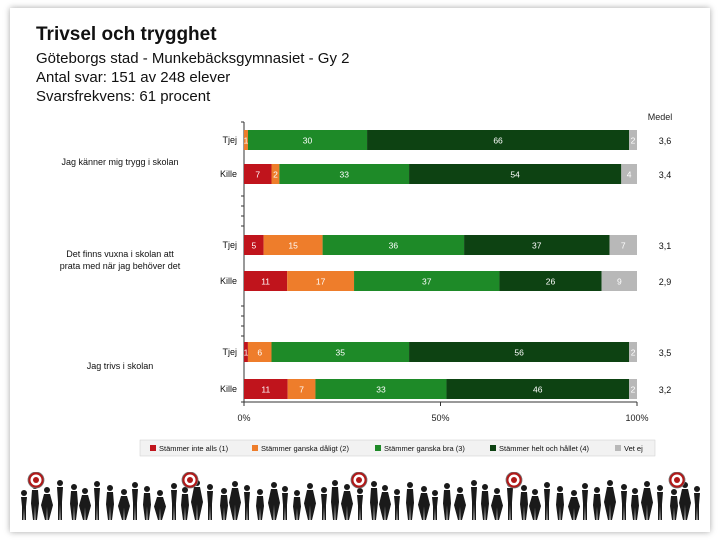 The image size is (720, 540). What do you see at coordinates (394, 246) in the screenshot?
I see `data-label: 36` at bounding box center [394, 246].